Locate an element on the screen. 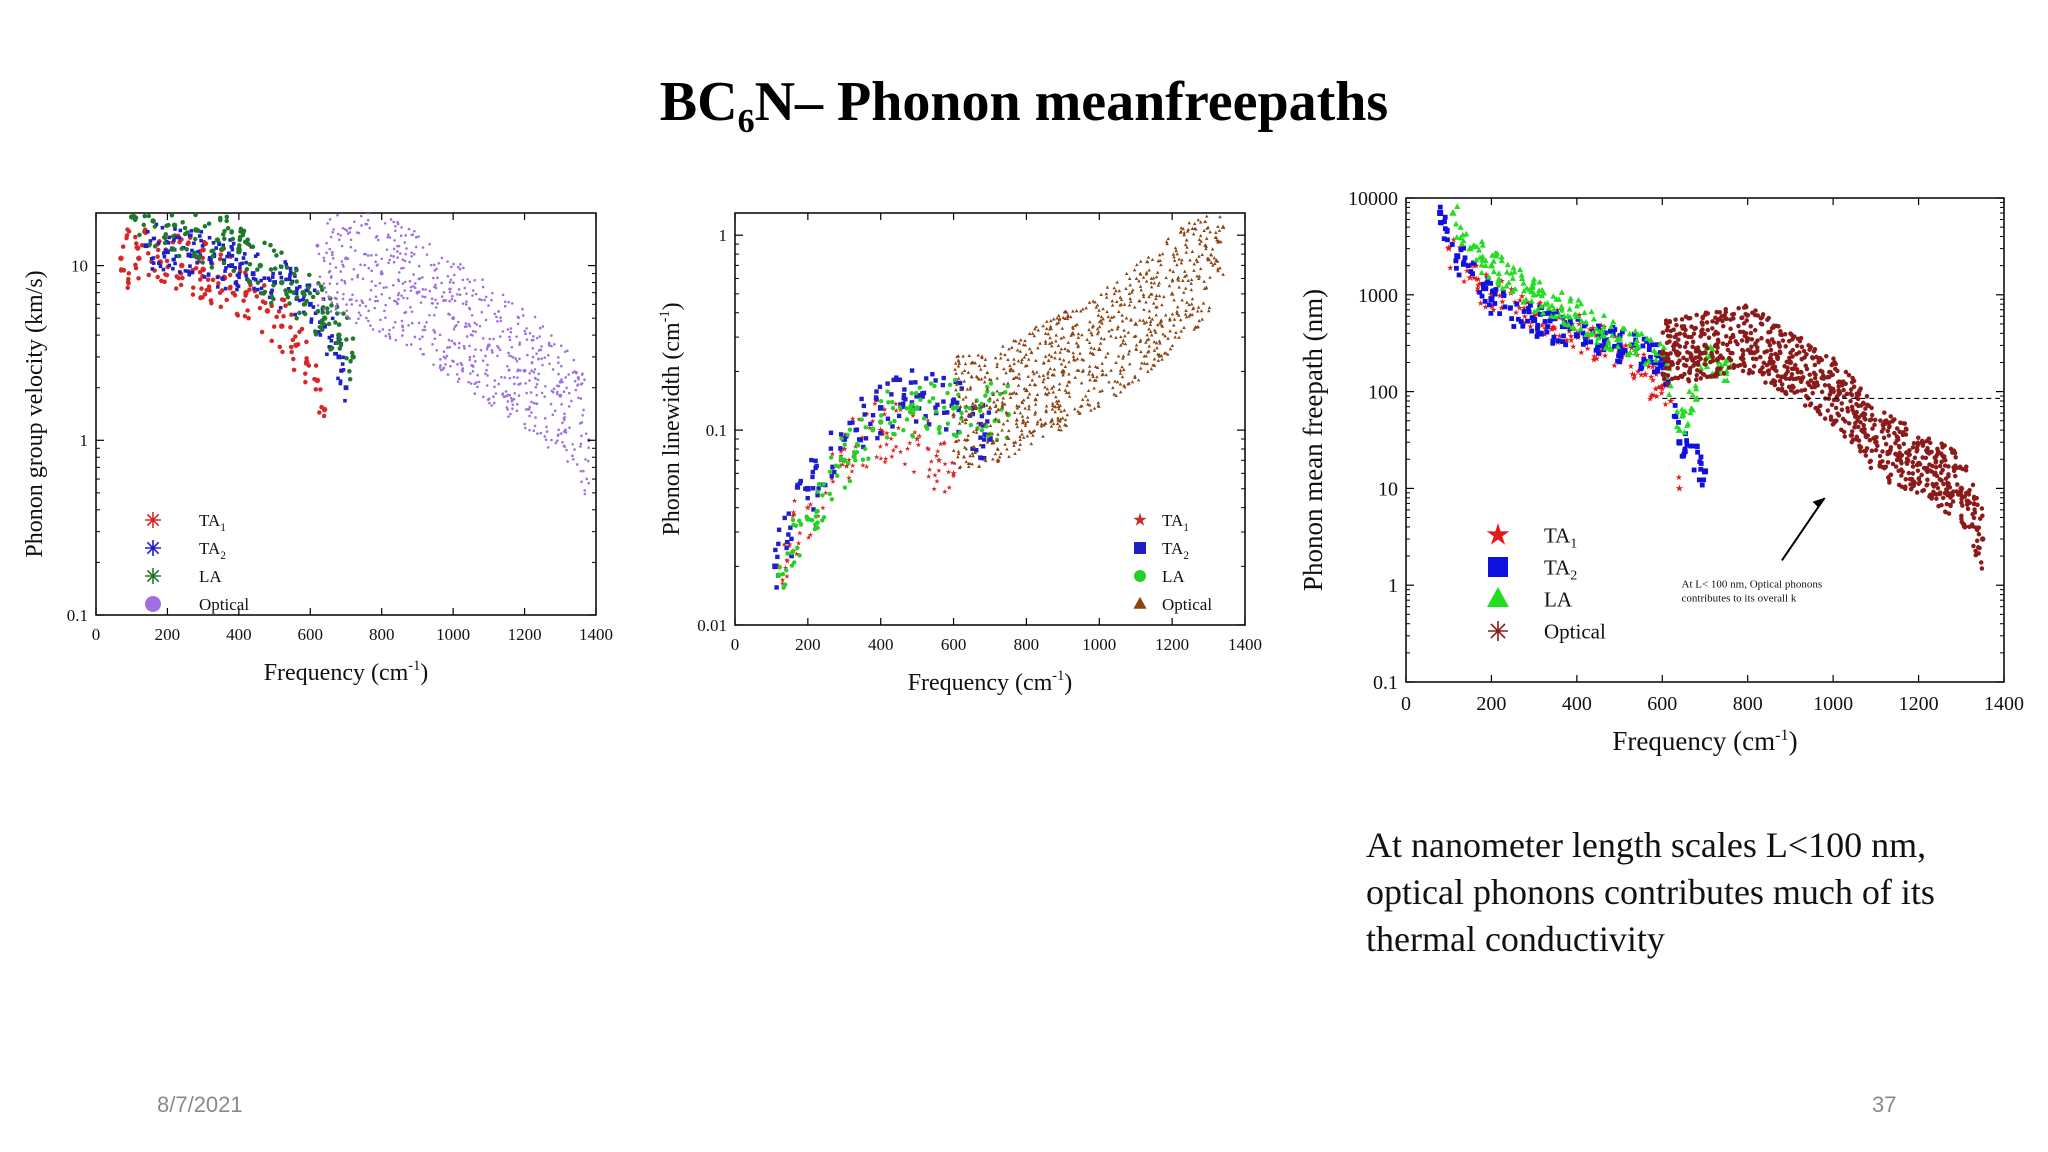  x-tick-label: 1000 is located at coordinates (453, 634).